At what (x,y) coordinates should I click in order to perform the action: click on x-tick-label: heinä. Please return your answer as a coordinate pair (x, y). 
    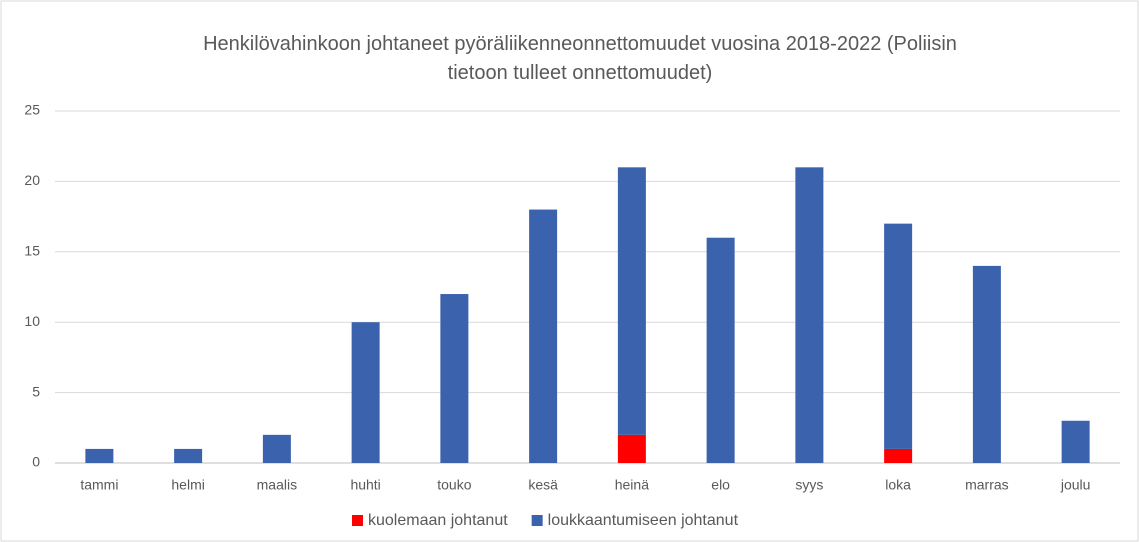
    Looking at the image, I should click on (632, 485).